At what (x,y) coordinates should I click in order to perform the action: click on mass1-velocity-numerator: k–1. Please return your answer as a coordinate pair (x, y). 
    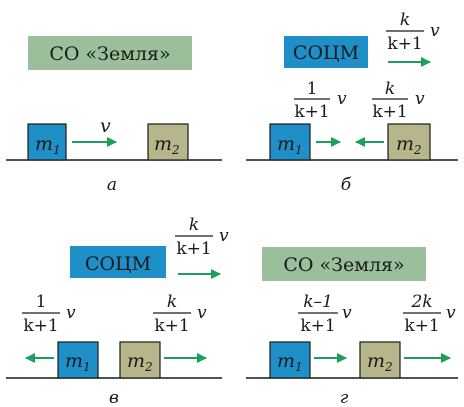
    Looking at the image, I should click on (318, 302).